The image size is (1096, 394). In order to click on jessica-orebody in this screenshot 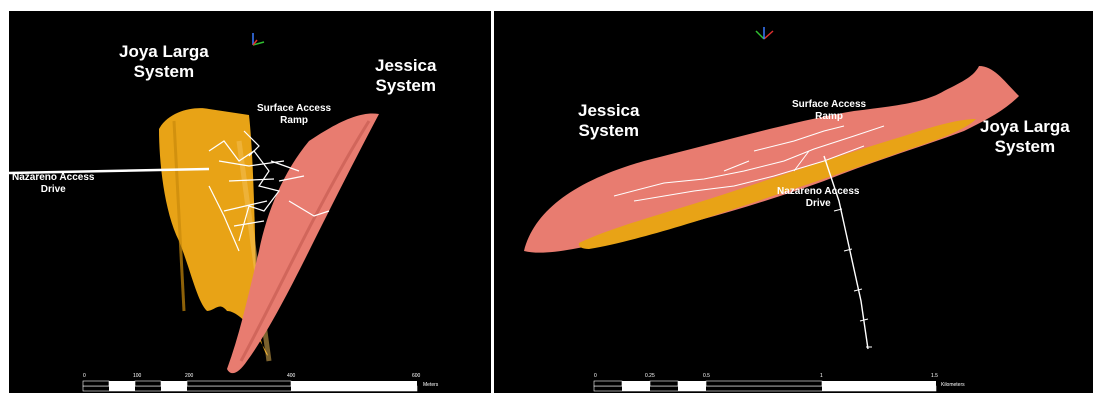, I will do `click(303, 243)`.